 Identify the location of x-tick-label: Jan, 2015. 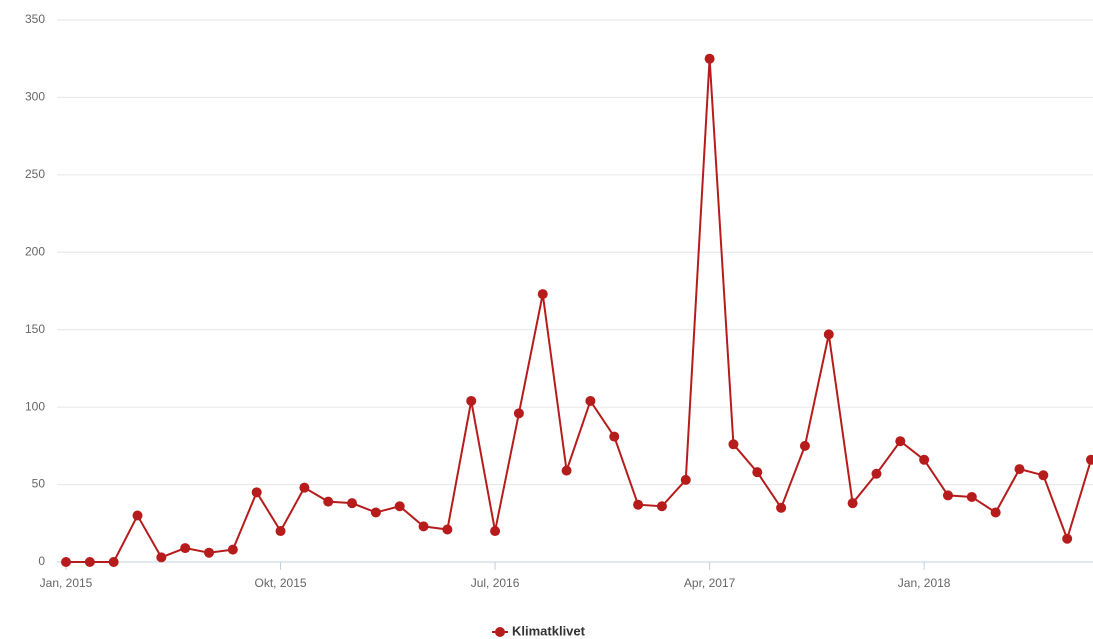
(66, 583).